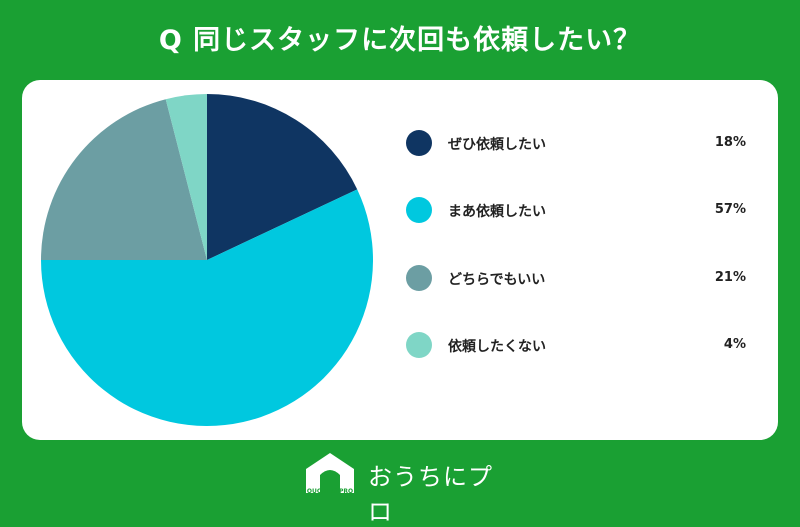 Image resolution: width=800 pixels, height=527 pixels. I want to click on legend-item: まあ依頼したい 57%, so click(576, 230).